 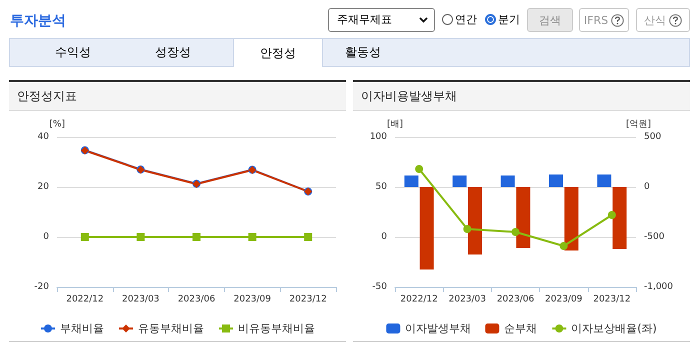 What do you see at coordinates (73, 52) in the screenshot?
I see `text: 수익성` at bounding box center [73, 52].